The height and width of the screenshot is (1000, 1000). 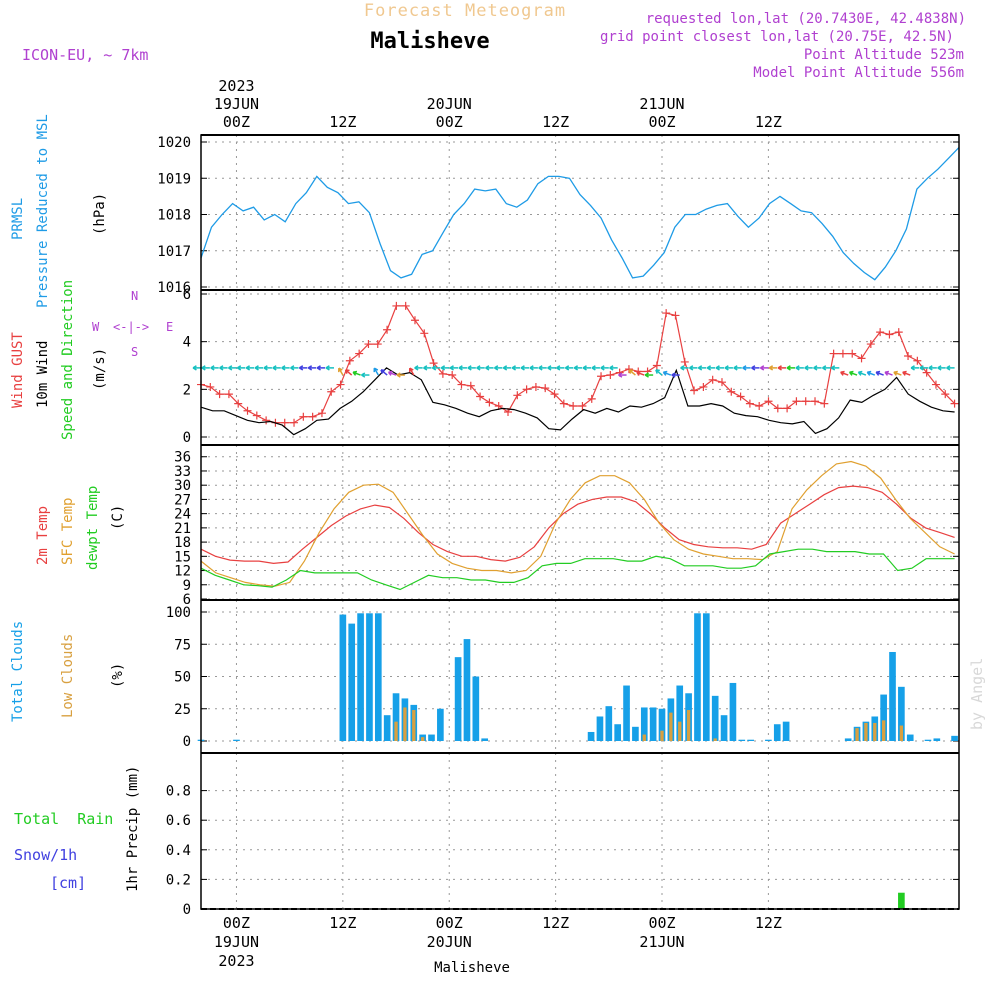 What do you see at coordinates (68, 531) in the screenshot?
I see `temp-sfc-label: SFC Temp` at bounding box center [68, 531].